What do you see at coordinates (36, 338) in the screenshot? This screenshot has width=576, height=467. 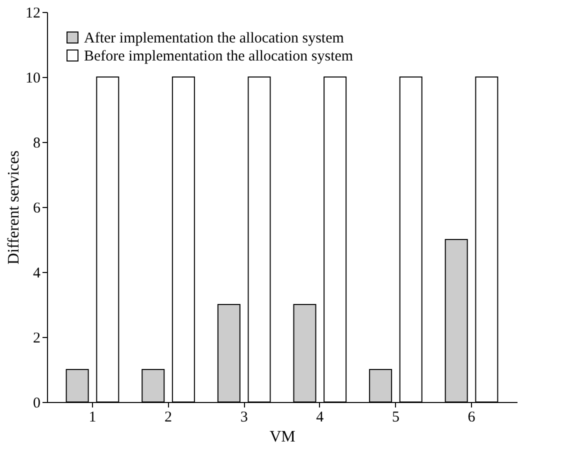 I see `y-tick-label: 2` at bounding box center [36, 338].